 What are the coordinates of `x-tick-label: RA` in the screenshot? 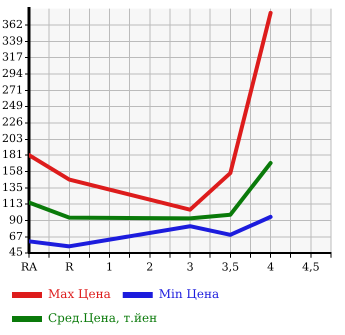 It's located at (29, 267).